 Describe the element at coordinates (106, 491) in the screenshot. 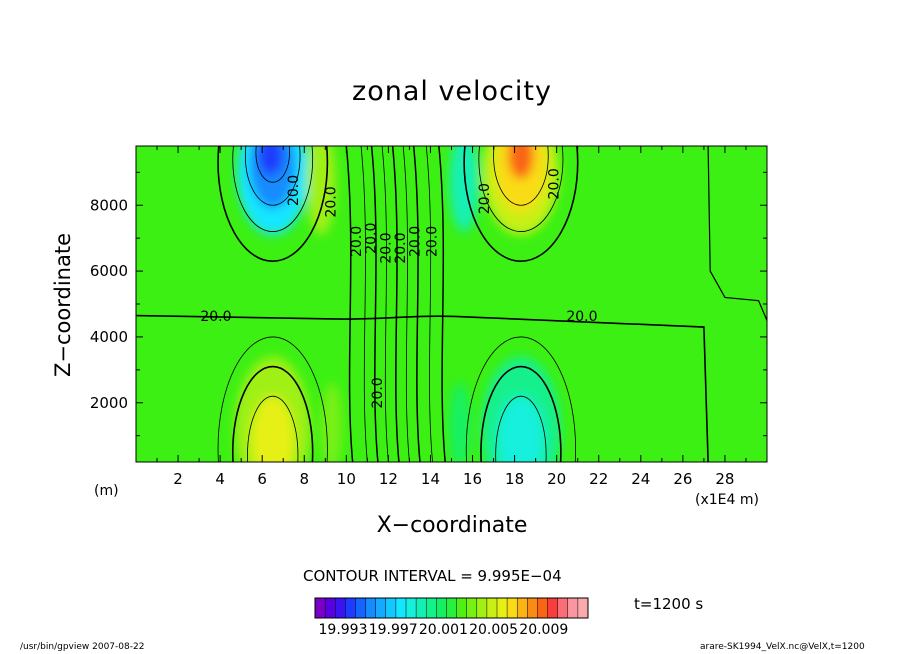

I see `x-unit-left: (m)` at that location.